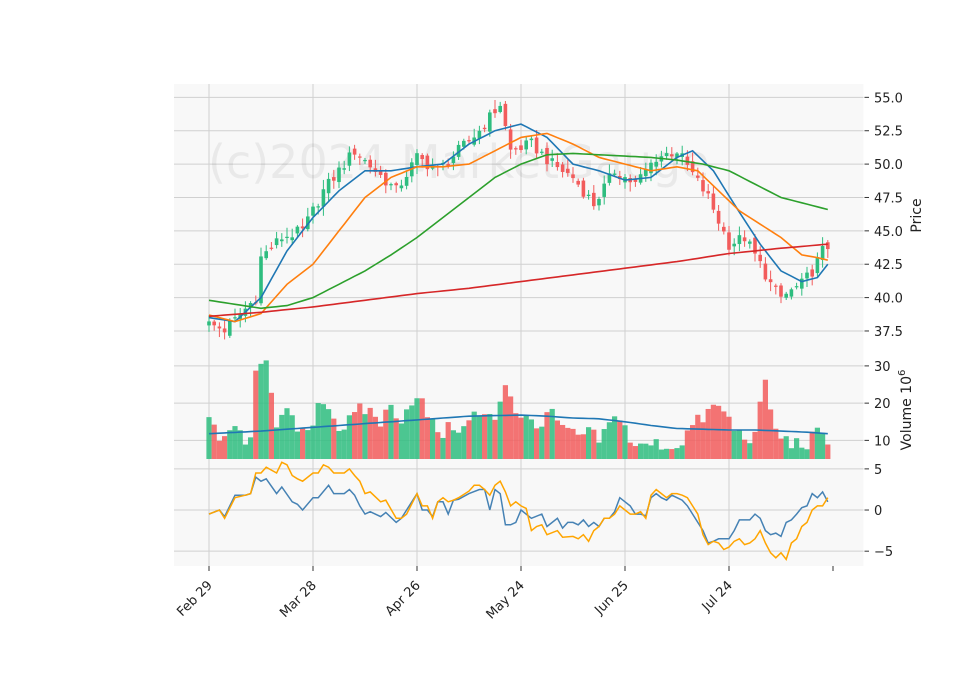  What do you see at coordinates (907, 413) in the screenshot?
I see `volume-axis-label-text: Volume 10` at bounding box center [907, 413].